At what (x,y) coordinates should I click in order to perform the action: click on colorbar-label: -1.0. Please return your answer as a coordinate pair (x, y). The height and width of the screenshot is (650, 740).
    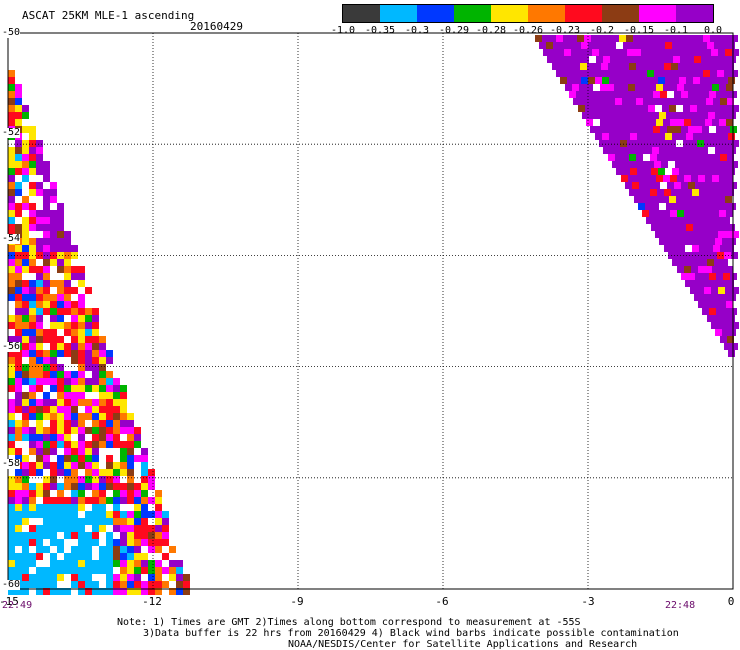
    Looking at the image, I should click on (343, 30).